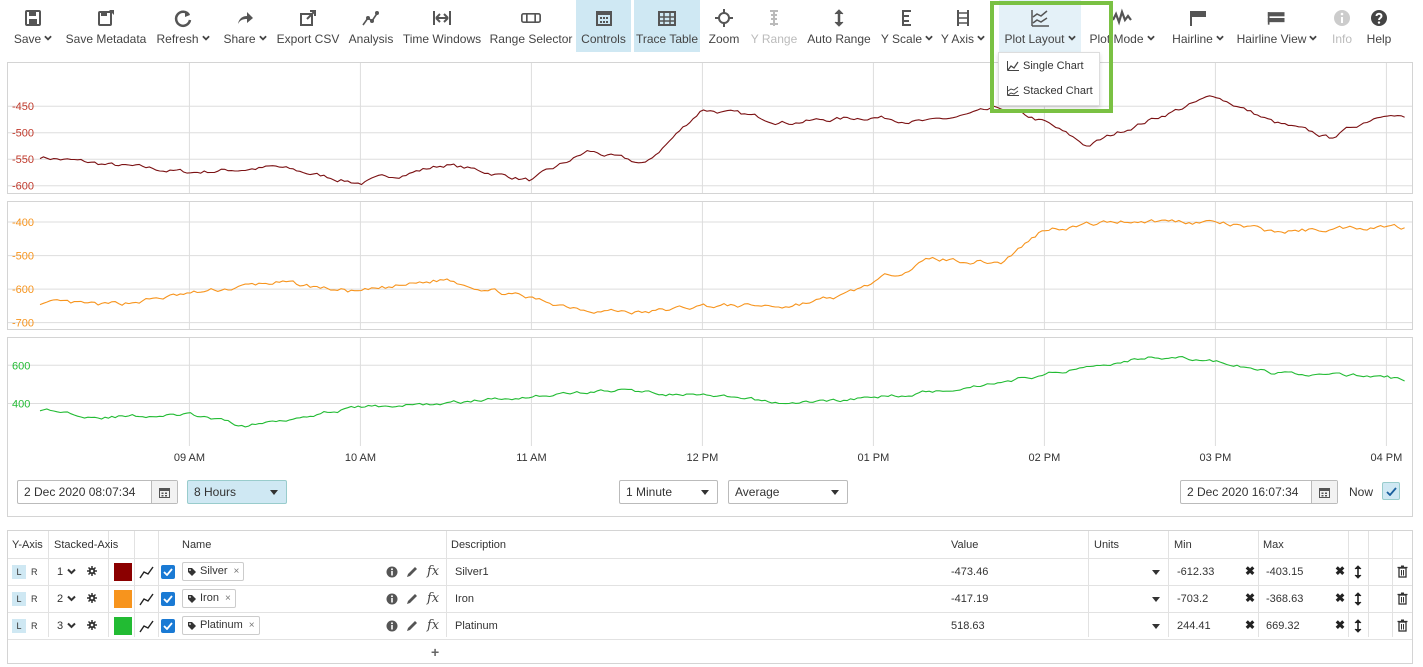 This screenshot has width=1423, height=667. What do you see at coordinates (907, 26) in the screenshot?
I see `toolbar-y-scale-button: Y Scale` at bounding box center [907, 26].